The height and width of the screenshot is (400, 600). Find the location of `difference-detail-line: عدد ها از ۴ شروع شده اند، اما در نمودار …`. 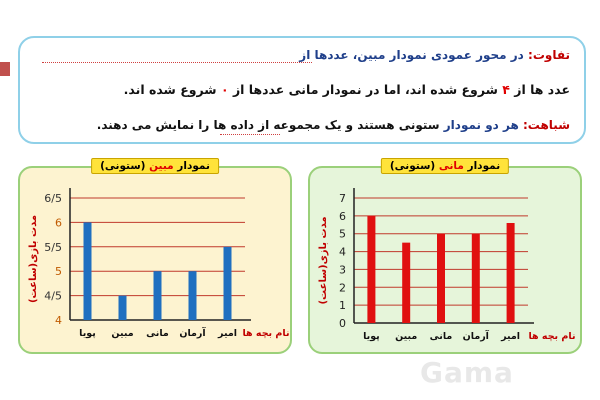

difference-detail-line: عدد ها از ۴ شروع شده اند، اما در نمودار … is located at coordinates (347, 89).